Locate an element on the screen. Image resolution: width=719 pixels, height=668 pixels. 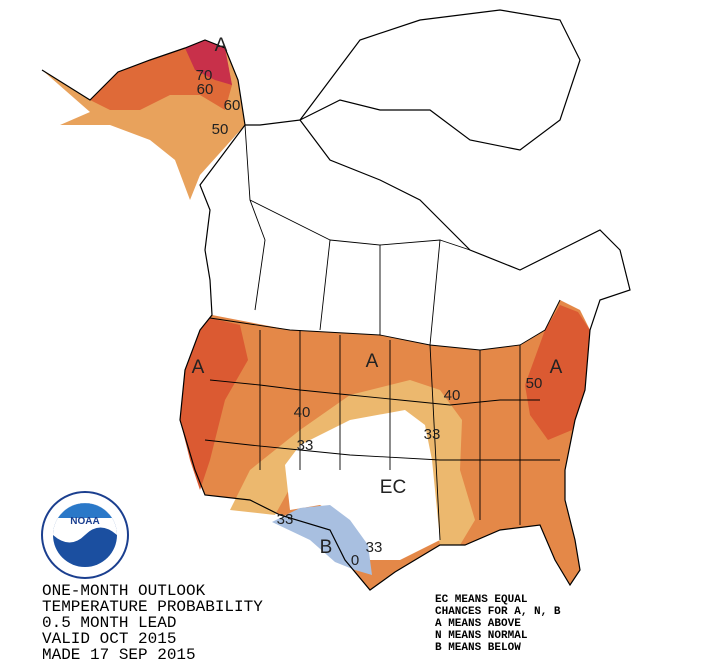
us-canada-border is located at coordinates (385, 325).